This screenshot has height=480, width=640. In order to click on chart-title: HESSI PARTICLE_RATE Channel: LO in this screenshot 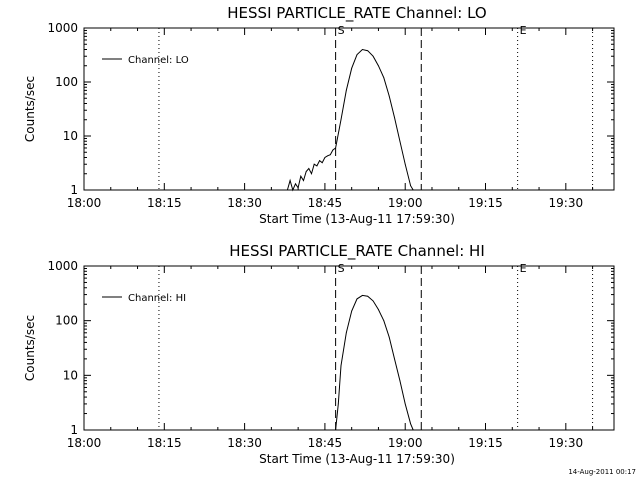, I will do `click(356, 13)`.